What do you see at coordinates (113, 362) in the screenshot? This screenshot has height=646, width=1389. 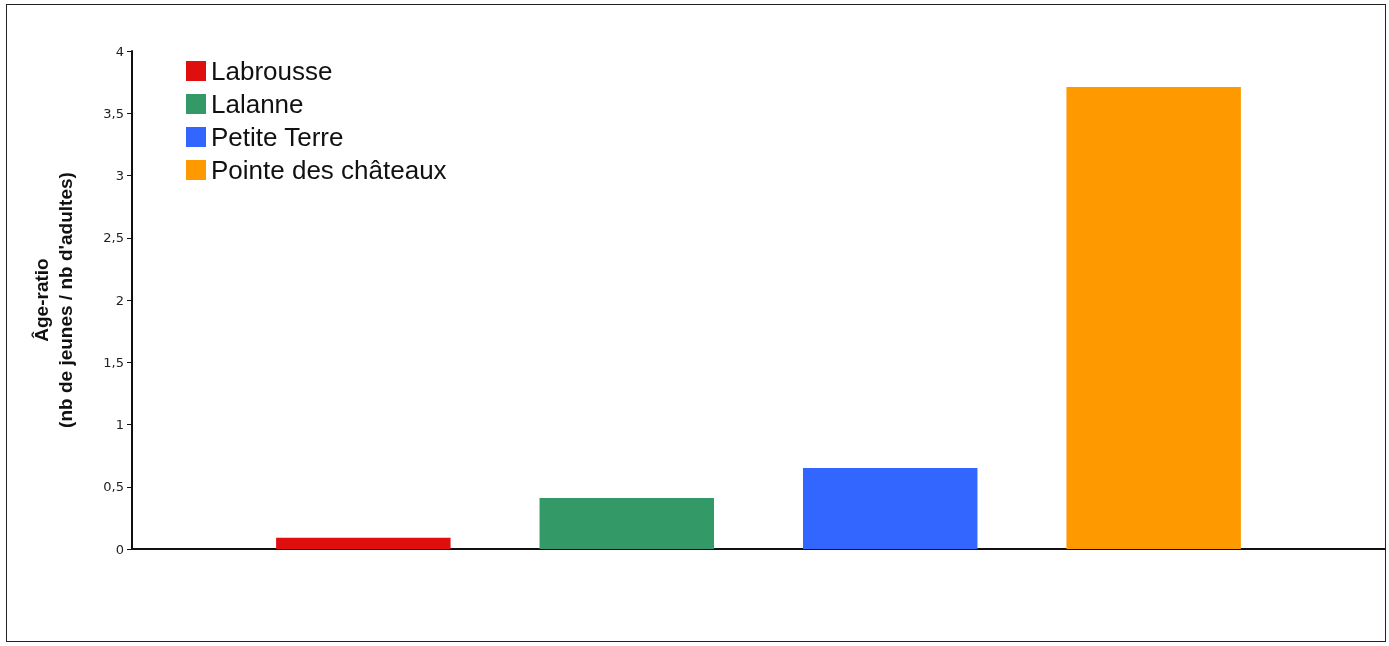 I see `y-tick-label: 1,5` at bounding box center [113, 362].